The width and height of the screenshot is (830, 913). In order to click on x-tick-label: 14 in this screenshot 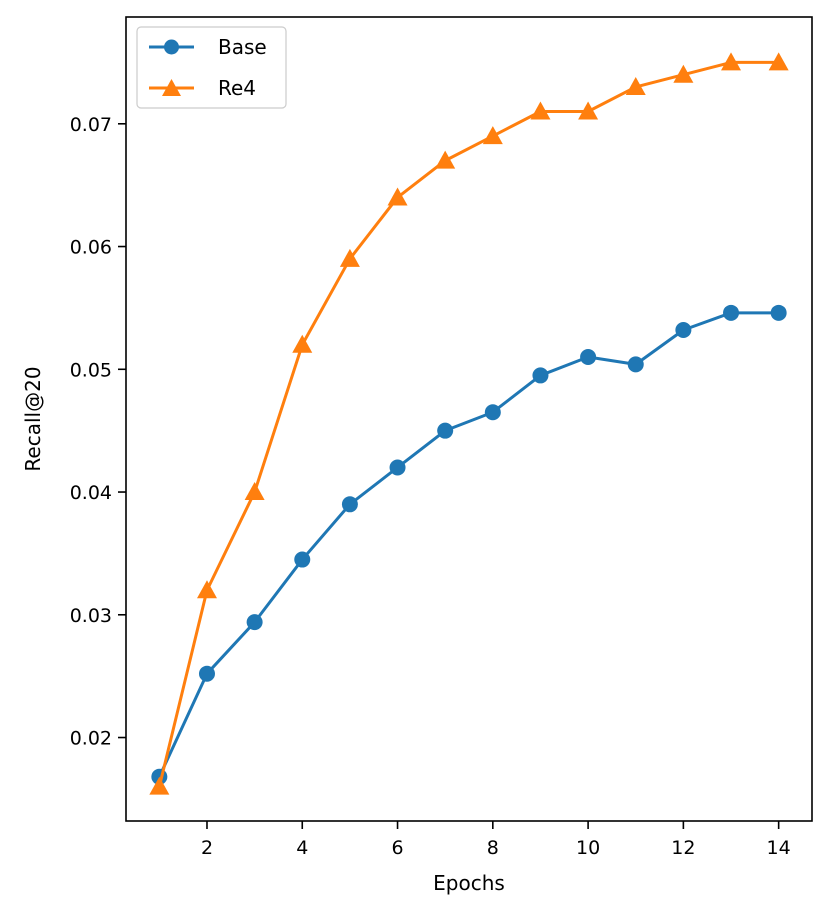, I will do `click(779, 848)`.